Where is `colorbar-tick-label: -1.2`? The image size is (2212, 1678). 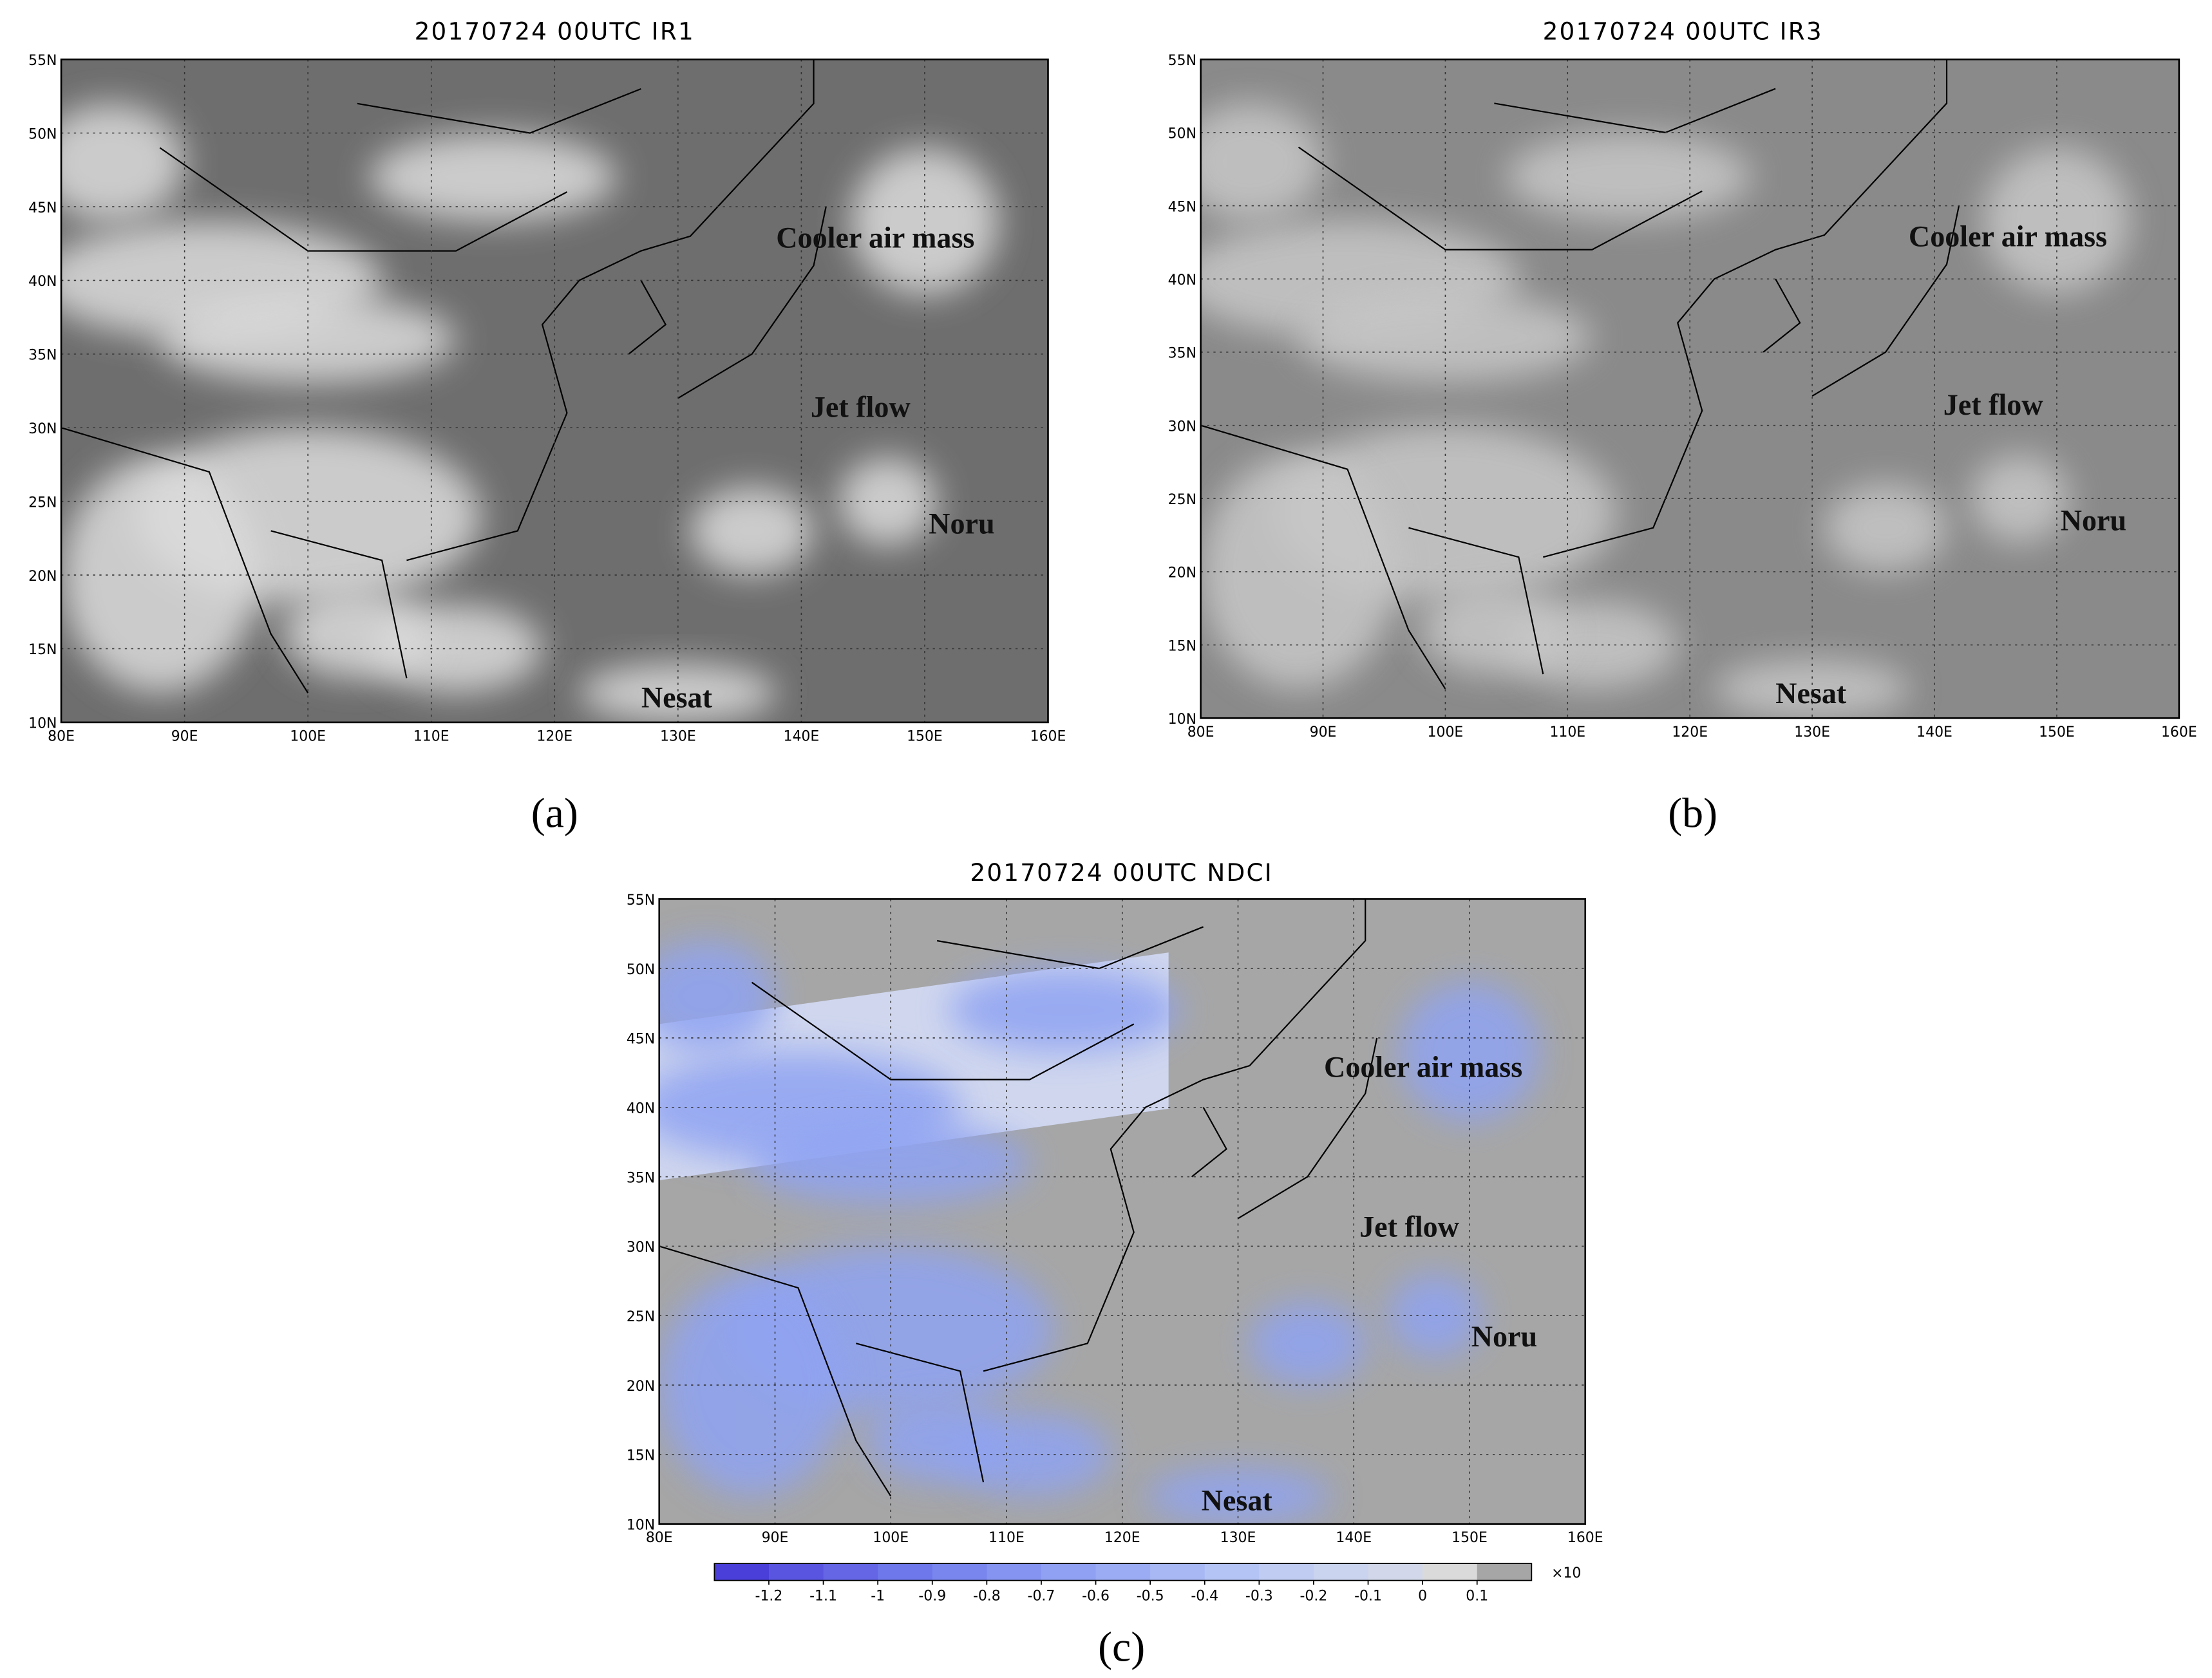
colorbar-tick-label: -1.2 is located at coordinates (769, 1596).